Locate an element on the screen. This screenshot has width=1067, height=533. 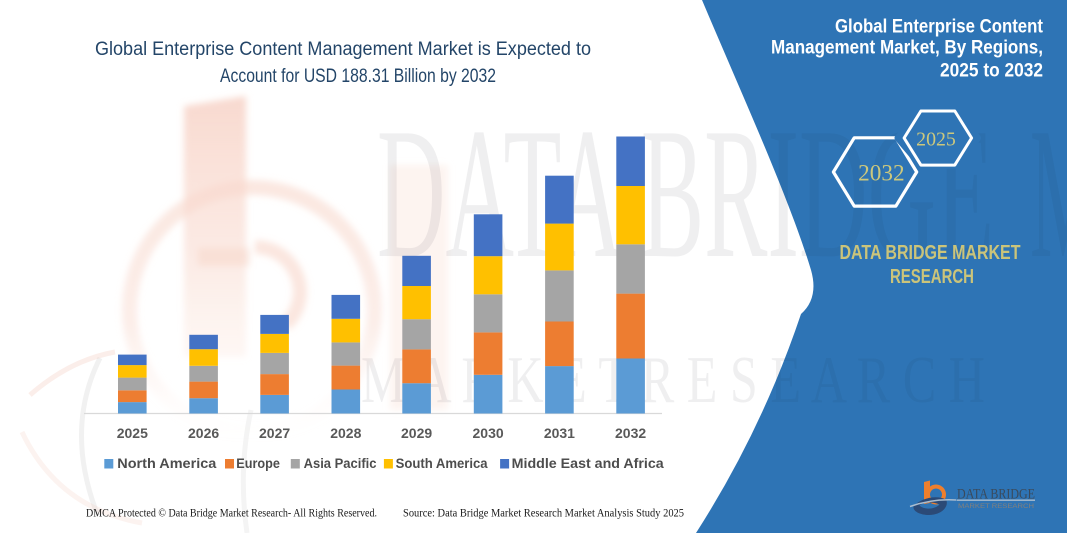
svg-text:Account for USD 188.31 Billion: Account for USD 188.31 Billion by 2032 is located at coordinates (358, 76).